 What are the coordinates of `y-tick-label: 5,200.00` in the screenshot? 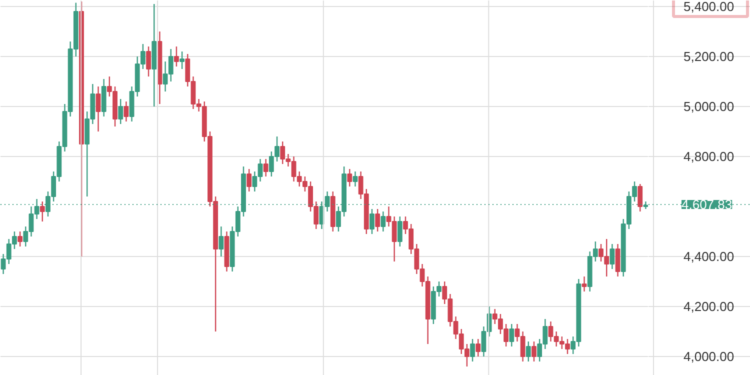 It's located at (709, 56).